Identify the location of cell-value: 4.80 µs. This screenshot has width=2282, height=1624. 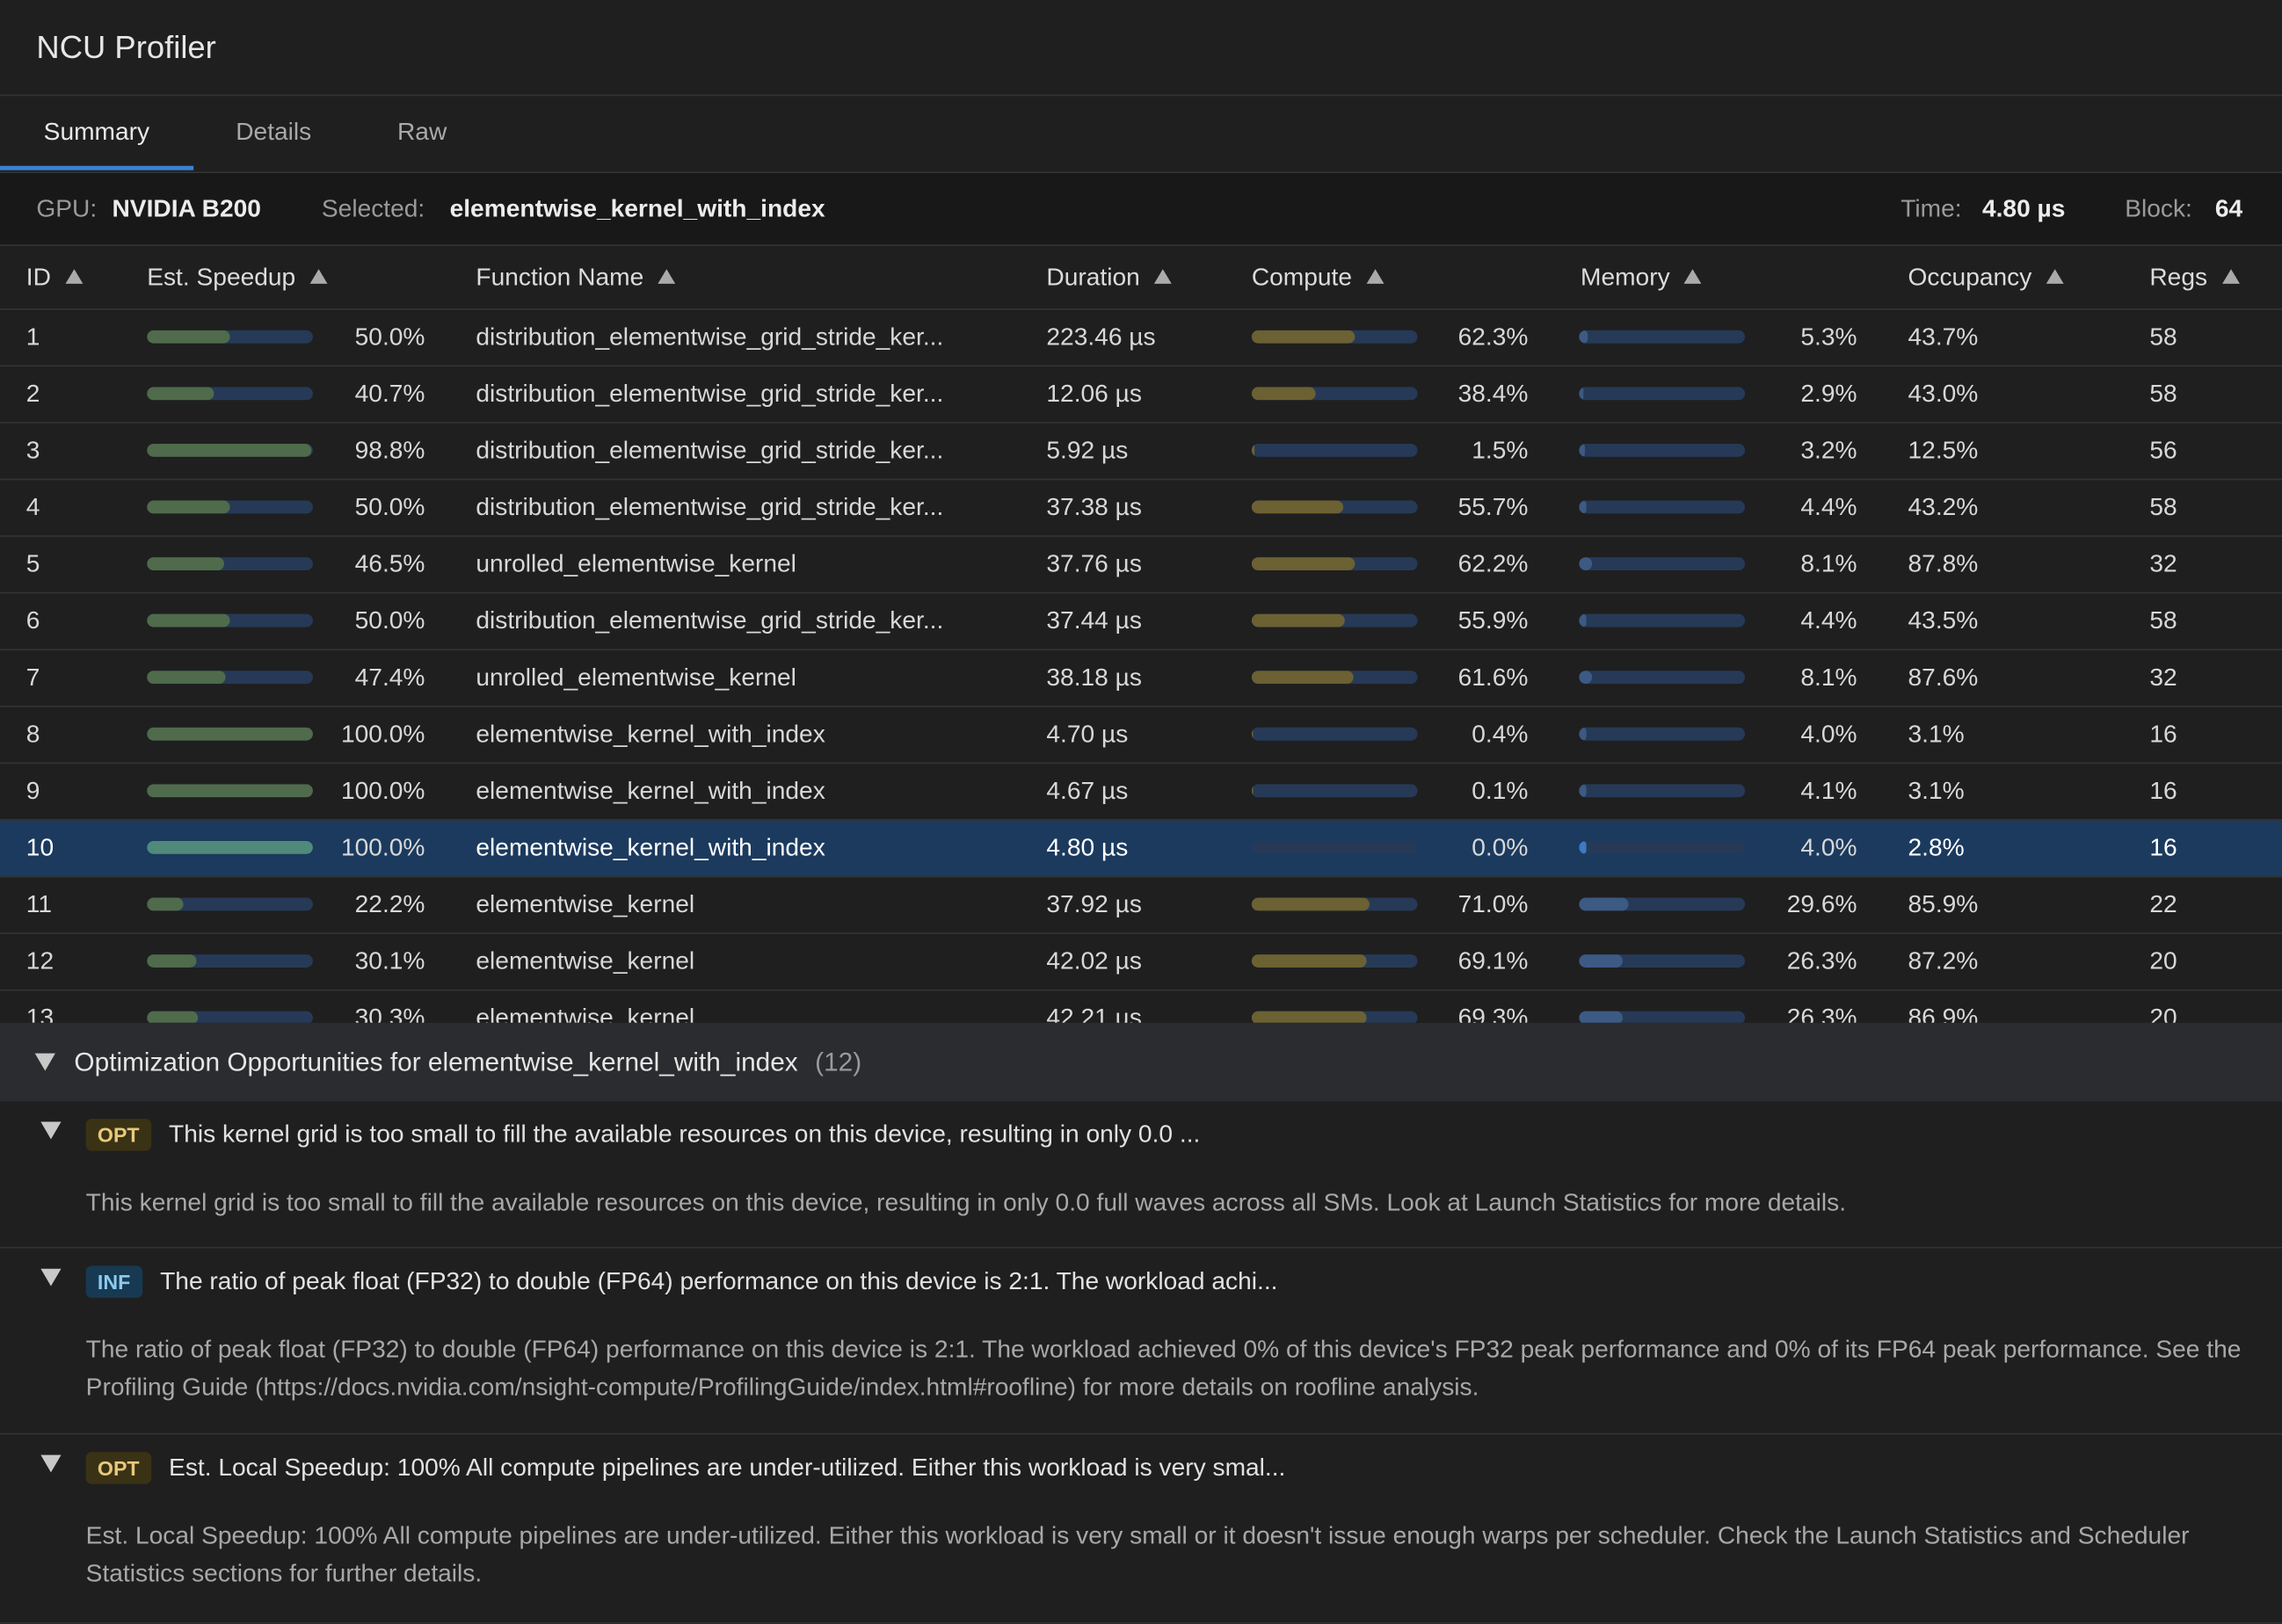
(1087, 848).